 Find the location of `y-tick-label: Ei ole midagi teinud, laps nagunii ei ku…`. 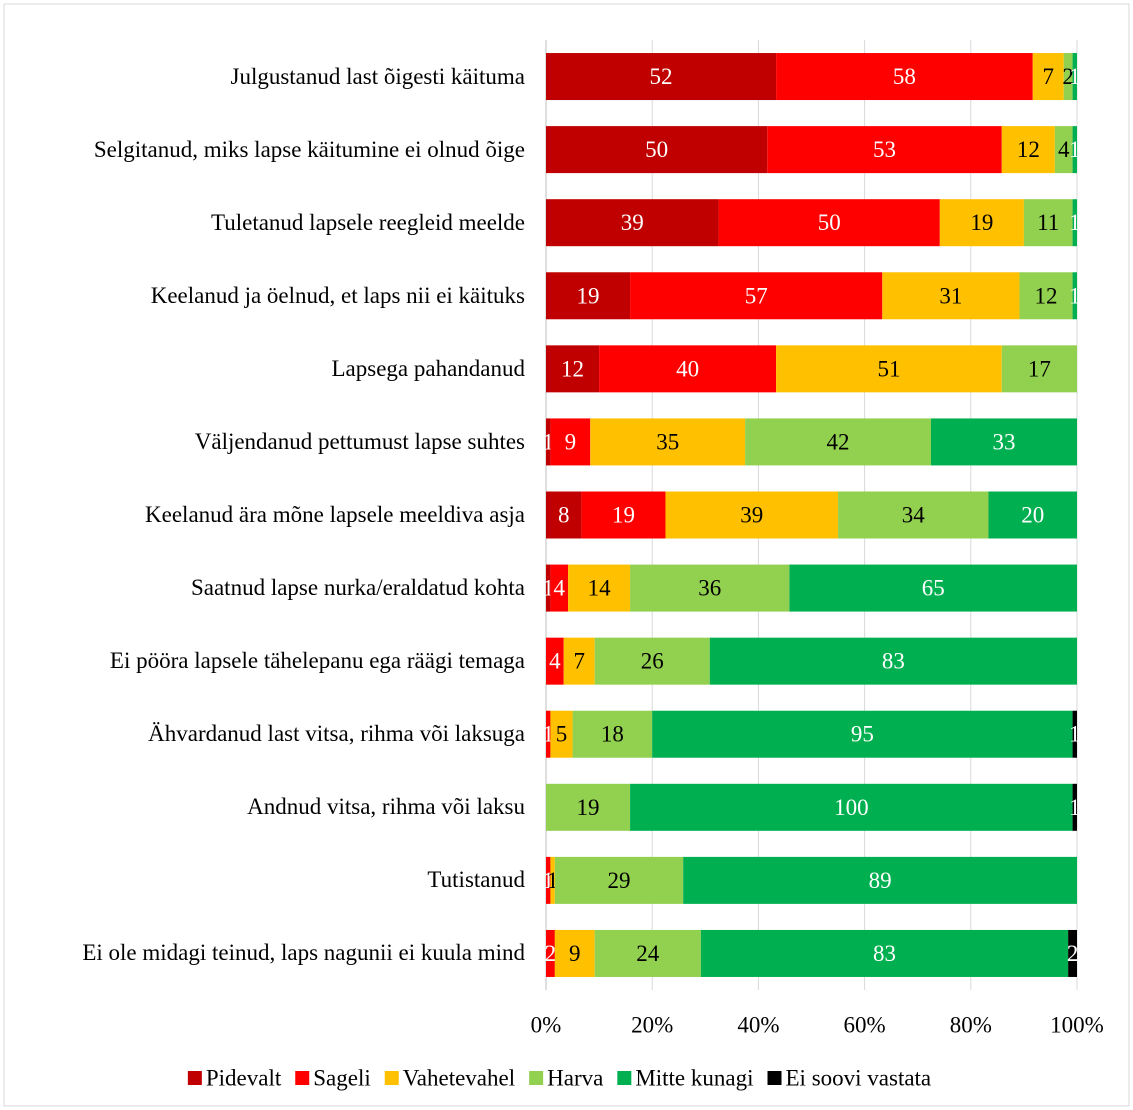

y-tick-label: Ei ole midagi teinud, laps nagunii ei ku… is located at coordinates (303, 953).